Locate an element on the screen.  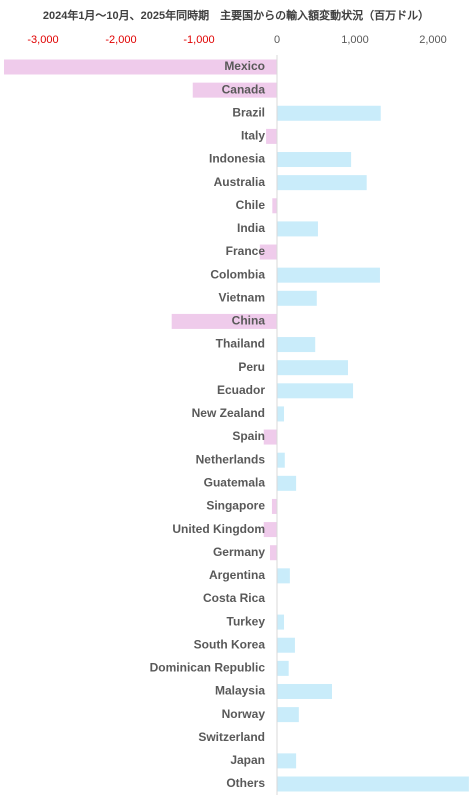
category-label: Argentina is located at coordinates (237, 575).